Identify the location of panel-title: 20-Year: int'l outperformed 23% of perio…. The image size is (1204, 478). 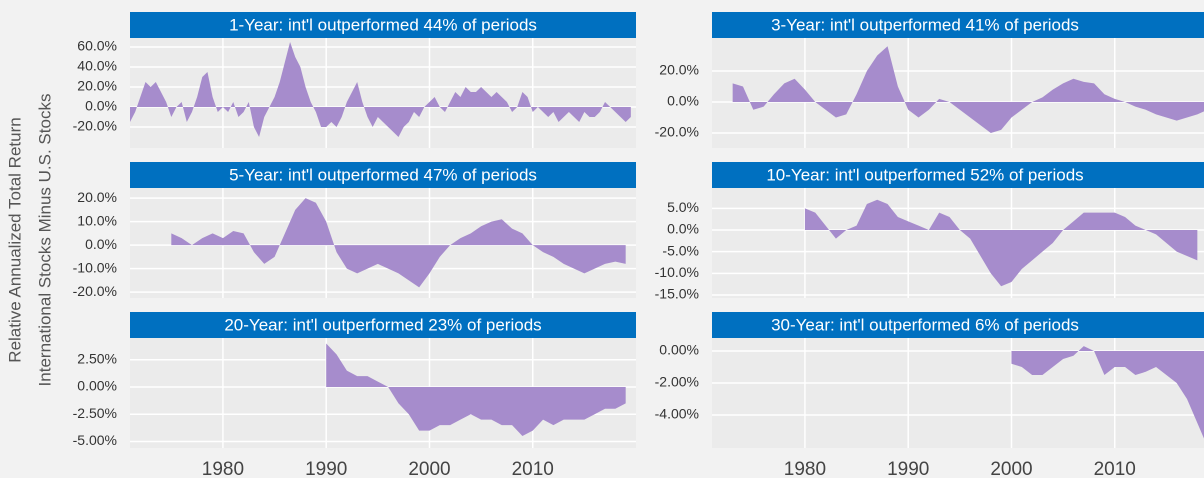
(382, 324).